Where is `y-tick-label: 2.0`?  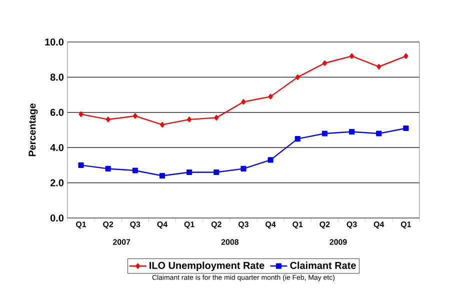 y-tick-label: 2.0 is located at coordinates (57, 182).